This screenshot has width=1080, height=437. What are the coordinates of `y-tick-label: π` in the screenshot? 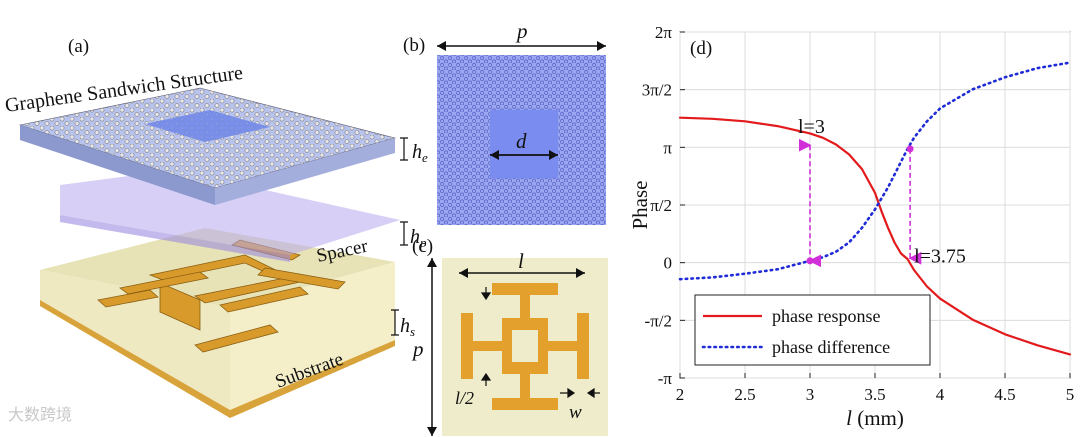 It's located at (667, 147).